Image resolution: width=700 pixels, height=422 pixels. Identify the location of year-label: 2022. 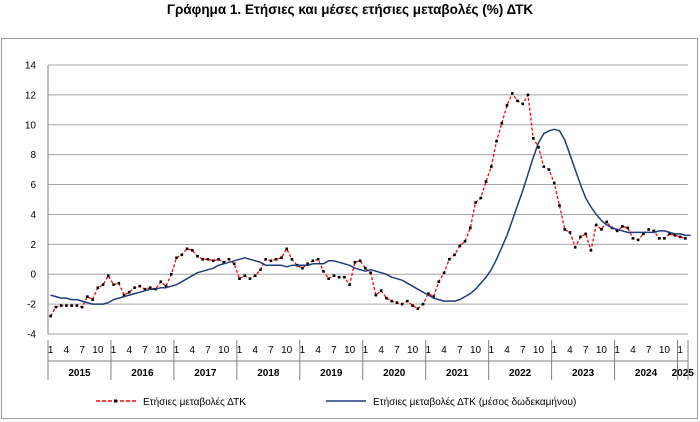
(520, 373).